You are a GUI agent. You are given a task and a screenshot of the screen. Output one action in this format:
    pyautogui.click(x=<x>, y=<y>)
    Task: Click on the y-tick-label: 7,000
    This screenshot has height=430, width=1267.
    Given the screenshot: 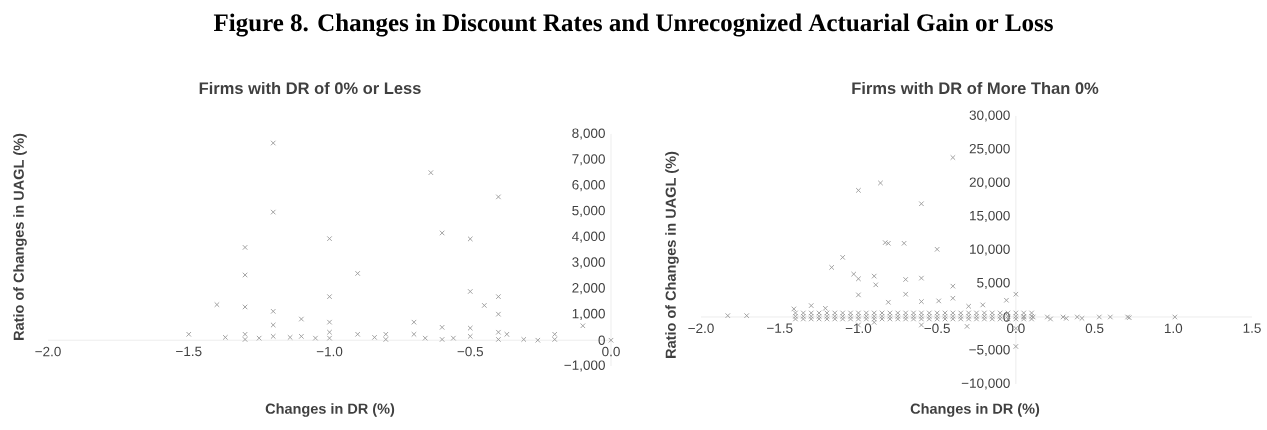 What is the action you would take?
    pyautogui.click(x=588, y=160)
    